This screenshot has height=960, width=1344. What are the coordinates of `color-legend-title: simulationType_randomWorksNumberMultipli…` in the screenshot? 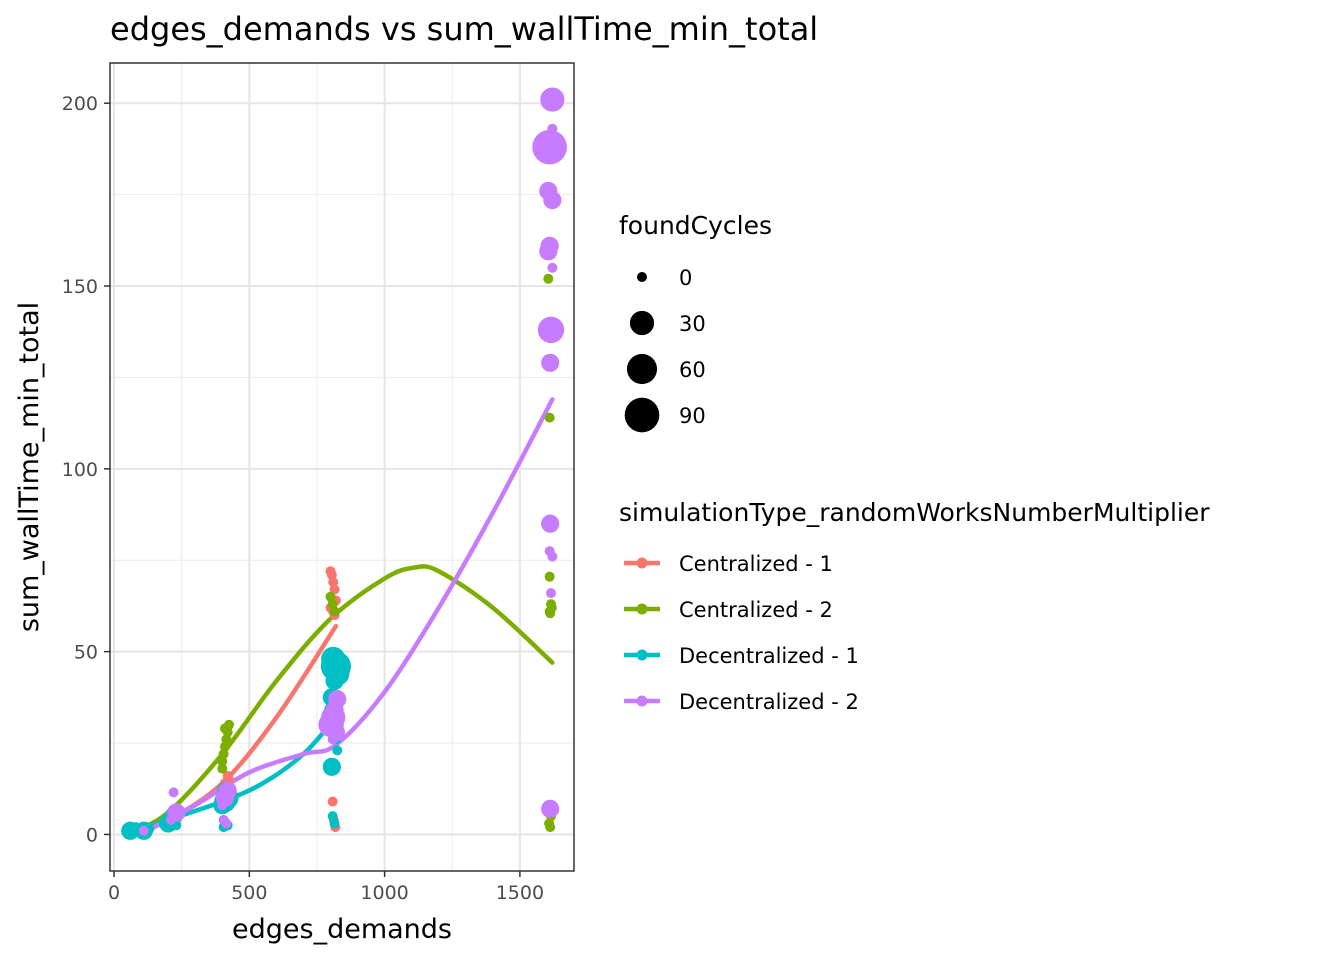 It's located at (914, 512).